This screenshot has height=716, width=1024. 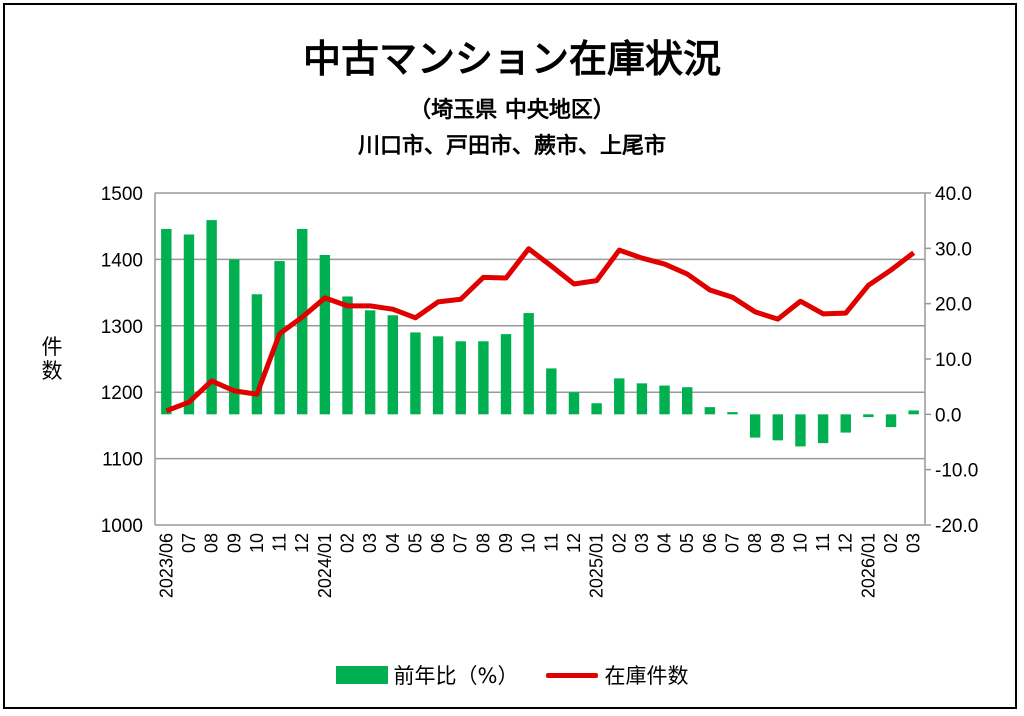 What do you see at coordinates (868, 565) in the screenshot?
I see `x-tick-label: 2026/01` at bounding box center [868, 565].